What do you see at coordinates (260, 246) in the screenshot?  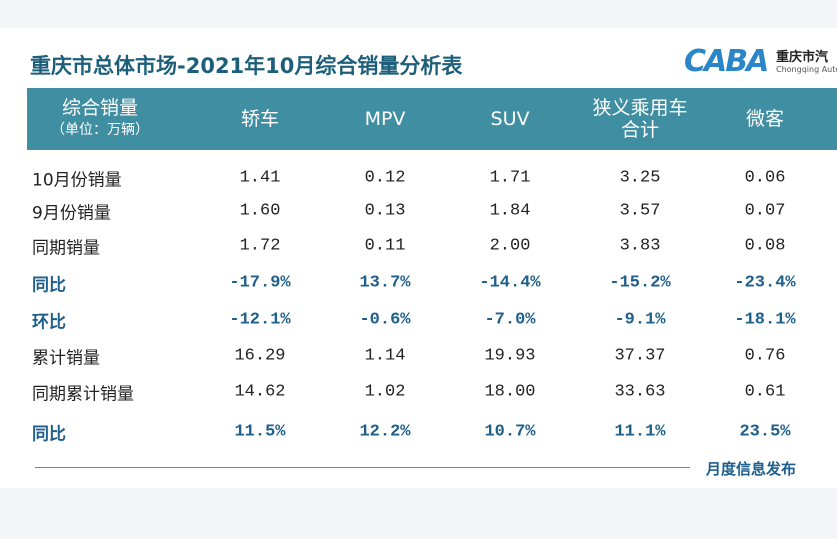 I see `cell-value: 1.72` at bounding box center [260, 246].